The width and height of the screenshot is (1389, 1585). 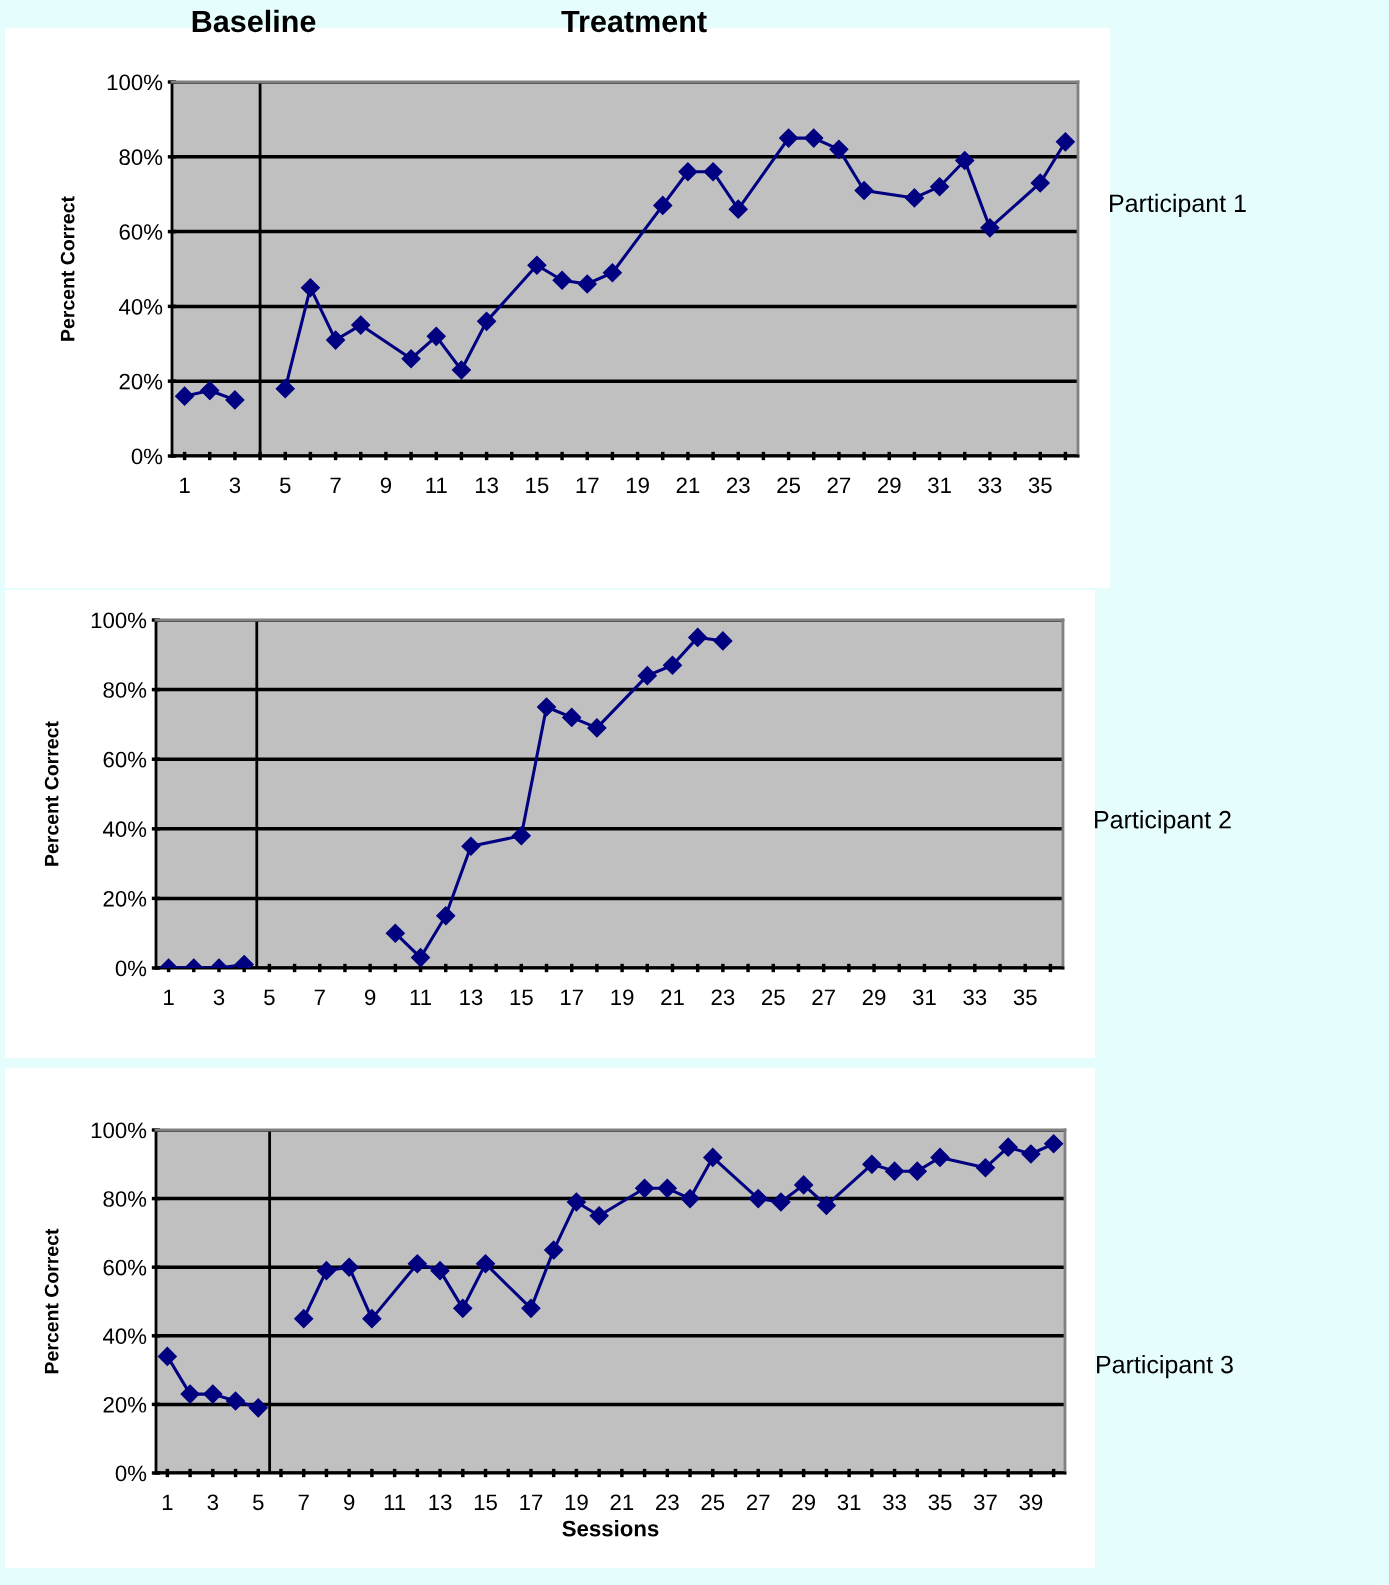 I want to click on x-tick-label: 15, so click(x=521, y=997).